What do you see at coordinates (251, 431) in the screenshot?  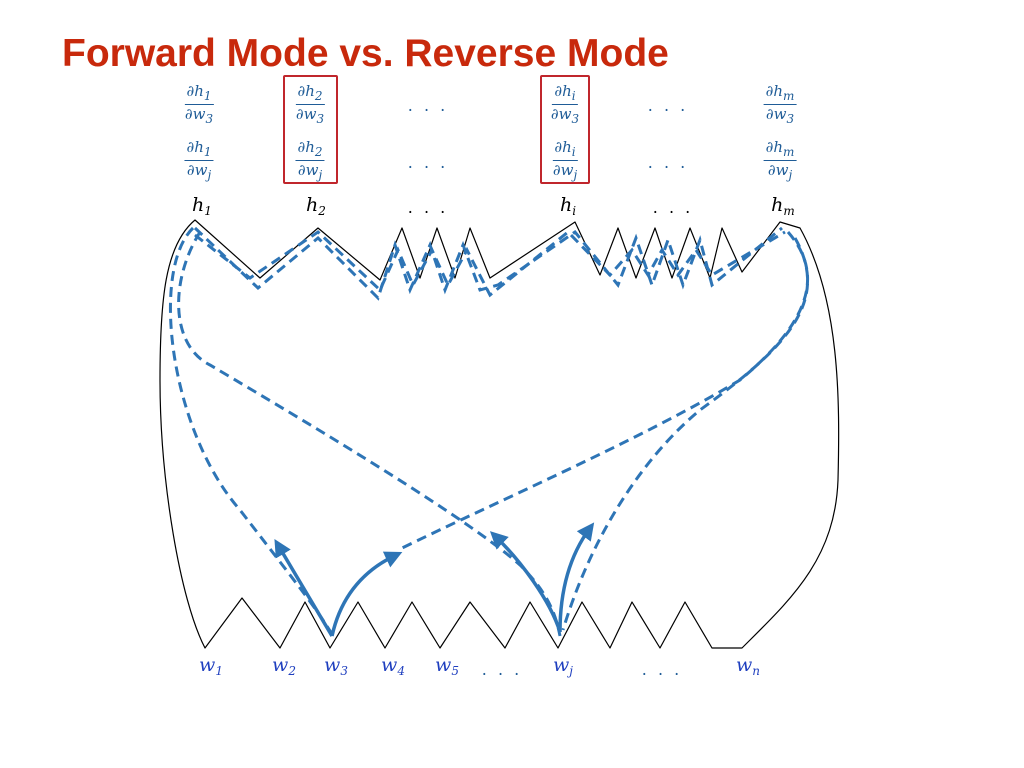 I see `dashed-path-h1-to-w3` at bounding box center [251, 431].